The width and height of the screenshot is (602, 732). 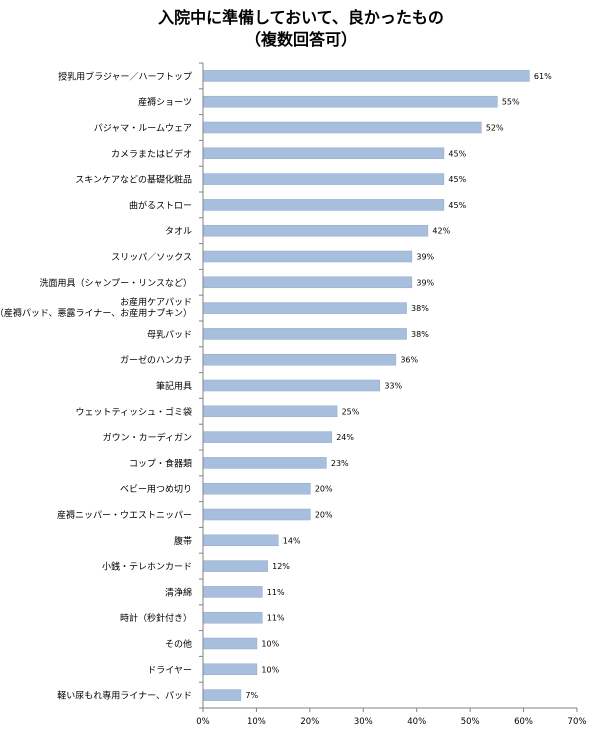 What do you see at coordinates (409, 360) in the screenshot?
I see `value-label: 36%` at bounding box center [409, 360].